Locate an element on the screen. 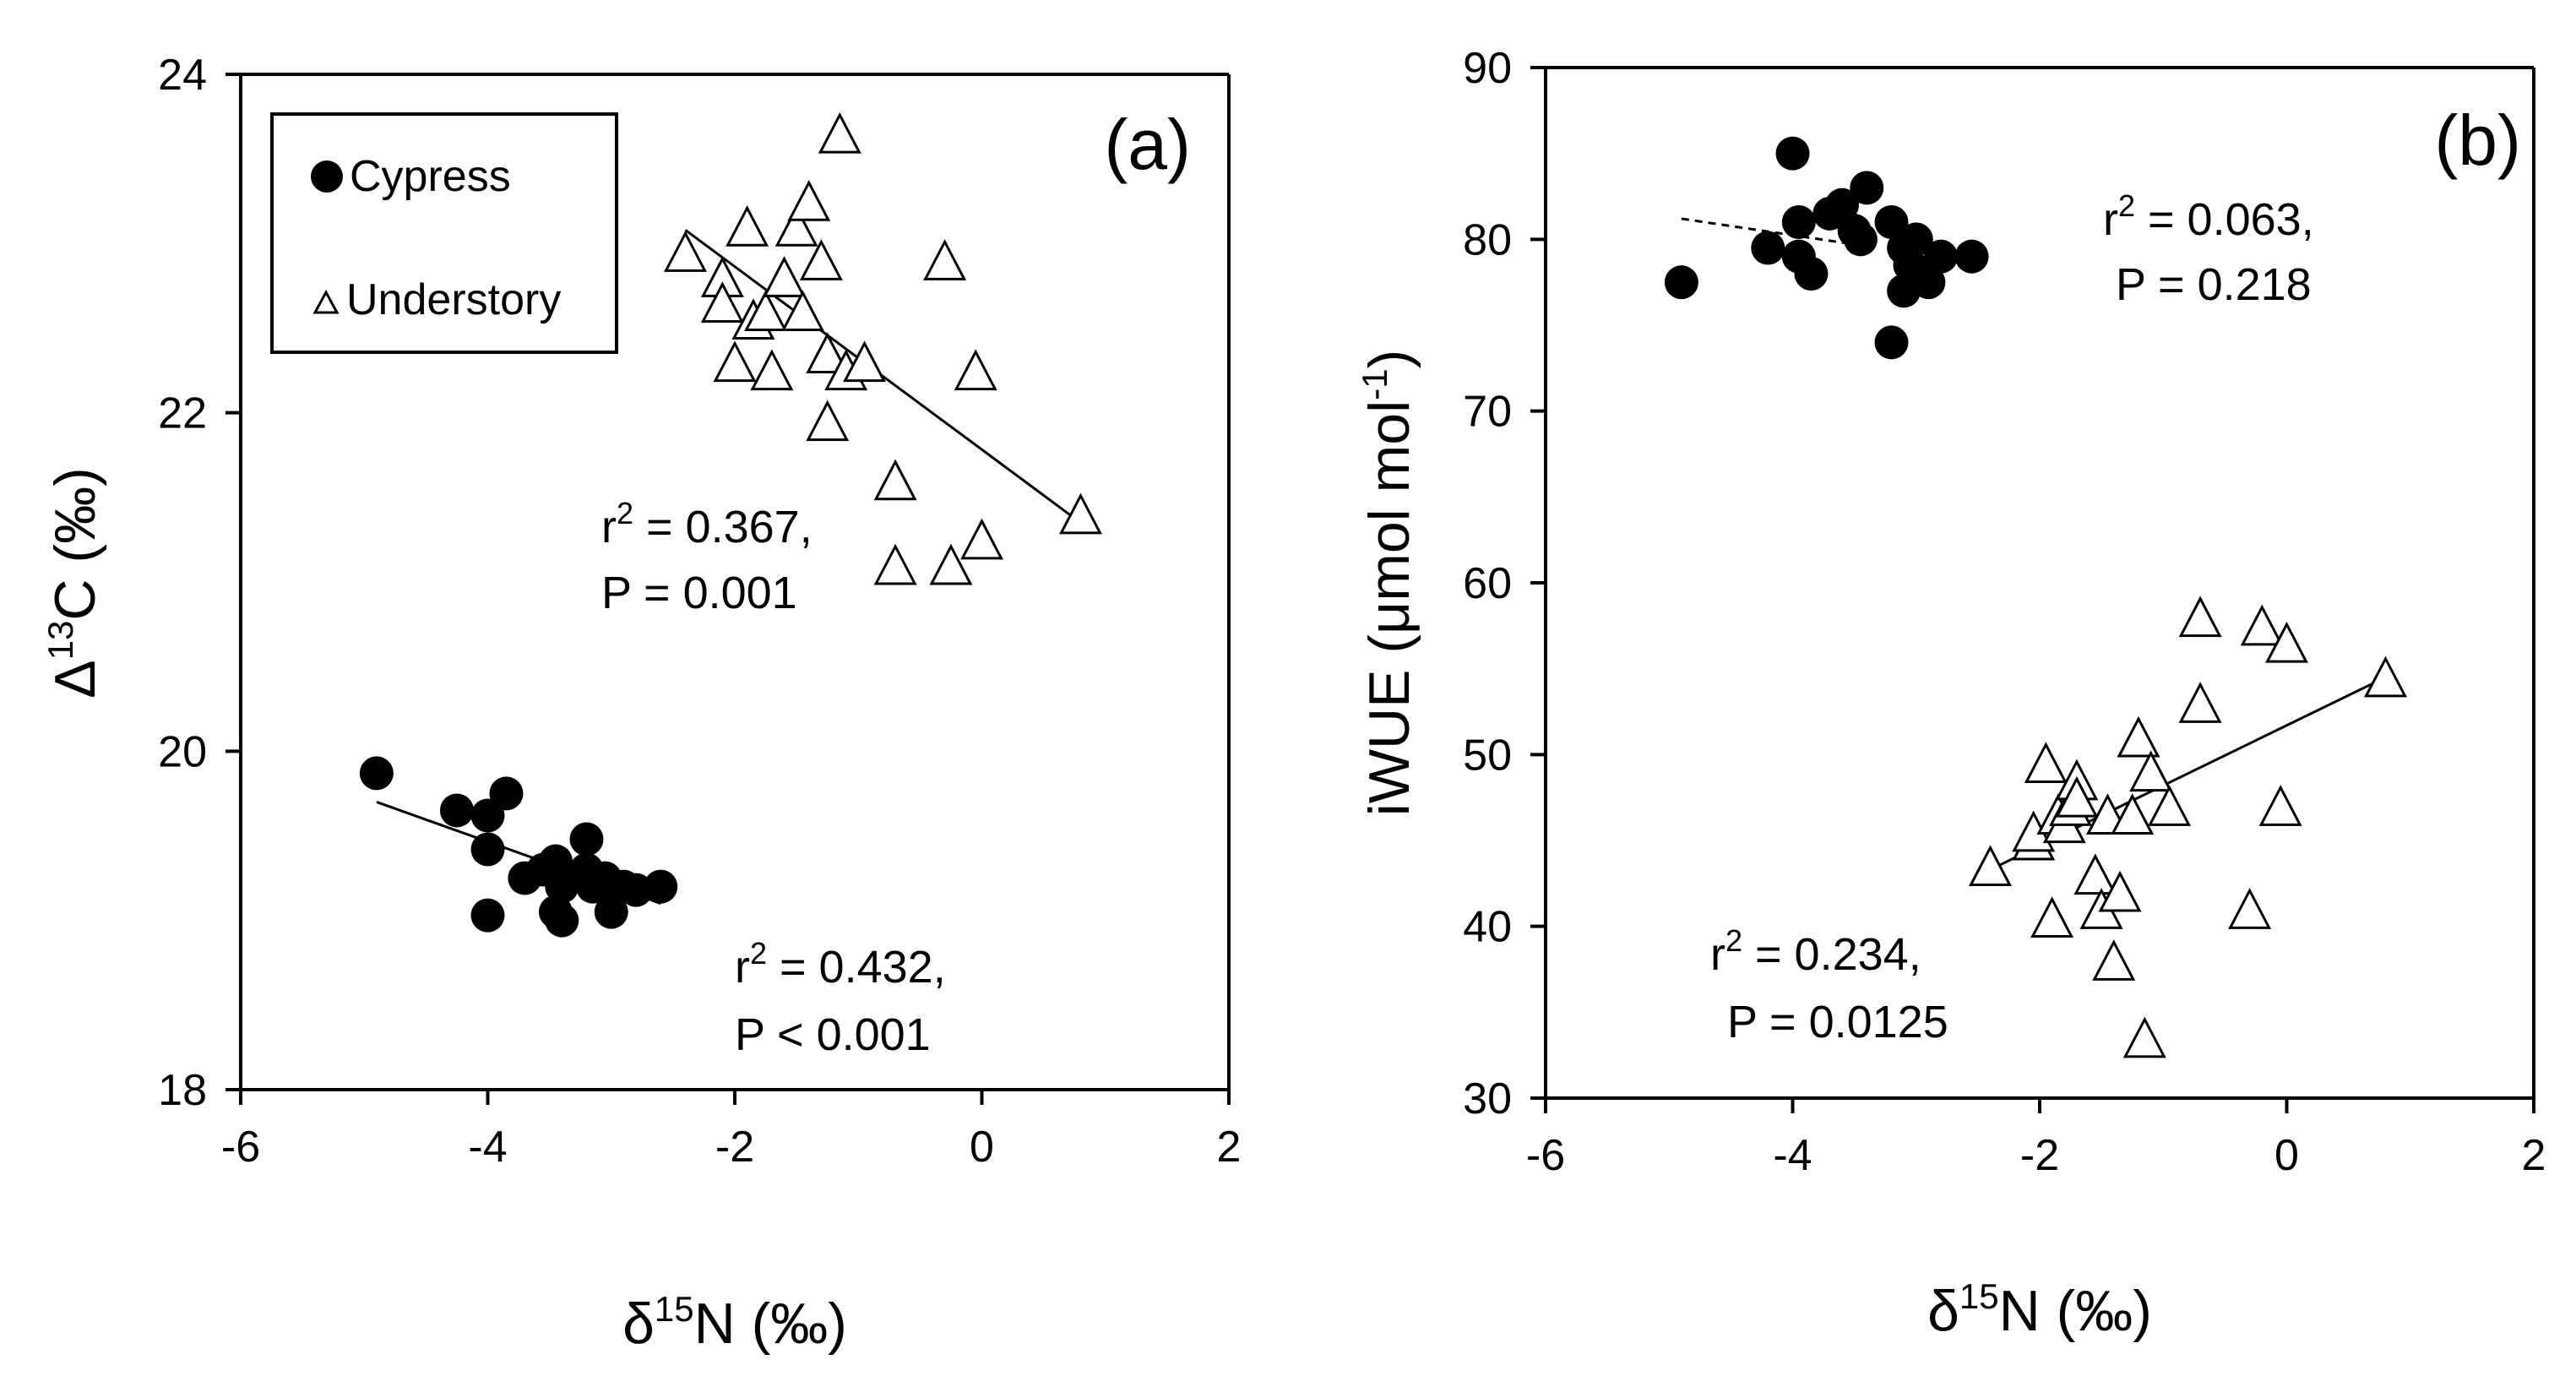  panel-a-x-axis-title: δ15N (‰) is located at coordinates (734, 1322).